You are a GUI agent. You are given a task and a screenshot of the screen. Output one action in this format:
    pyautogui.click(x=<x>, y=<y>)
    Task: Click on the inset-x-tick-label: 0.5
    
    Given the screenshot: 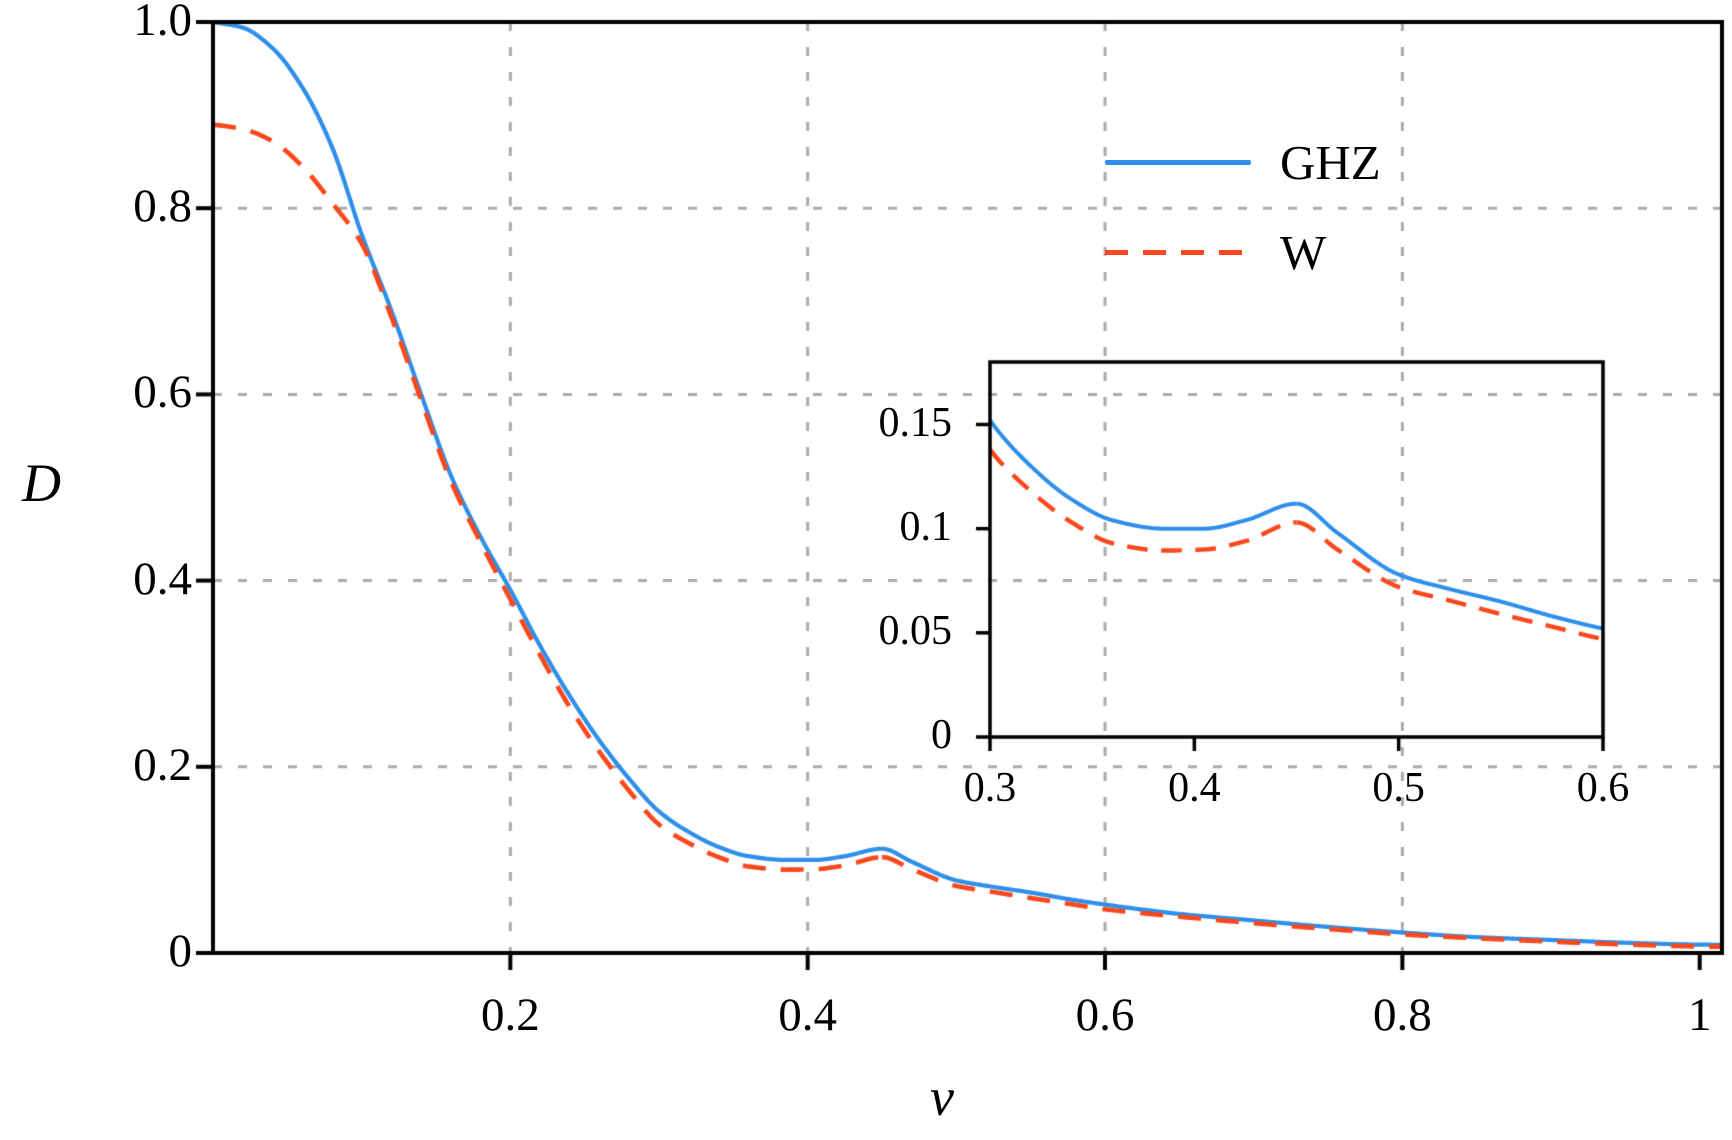 What is the action you would take?
    pyautogui.click(x=1398, y=788)
    